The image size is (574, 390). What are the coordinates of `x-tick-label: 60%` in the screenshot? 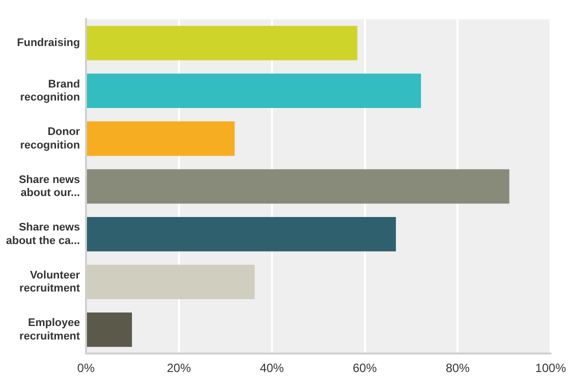 It's located at (365, 368).